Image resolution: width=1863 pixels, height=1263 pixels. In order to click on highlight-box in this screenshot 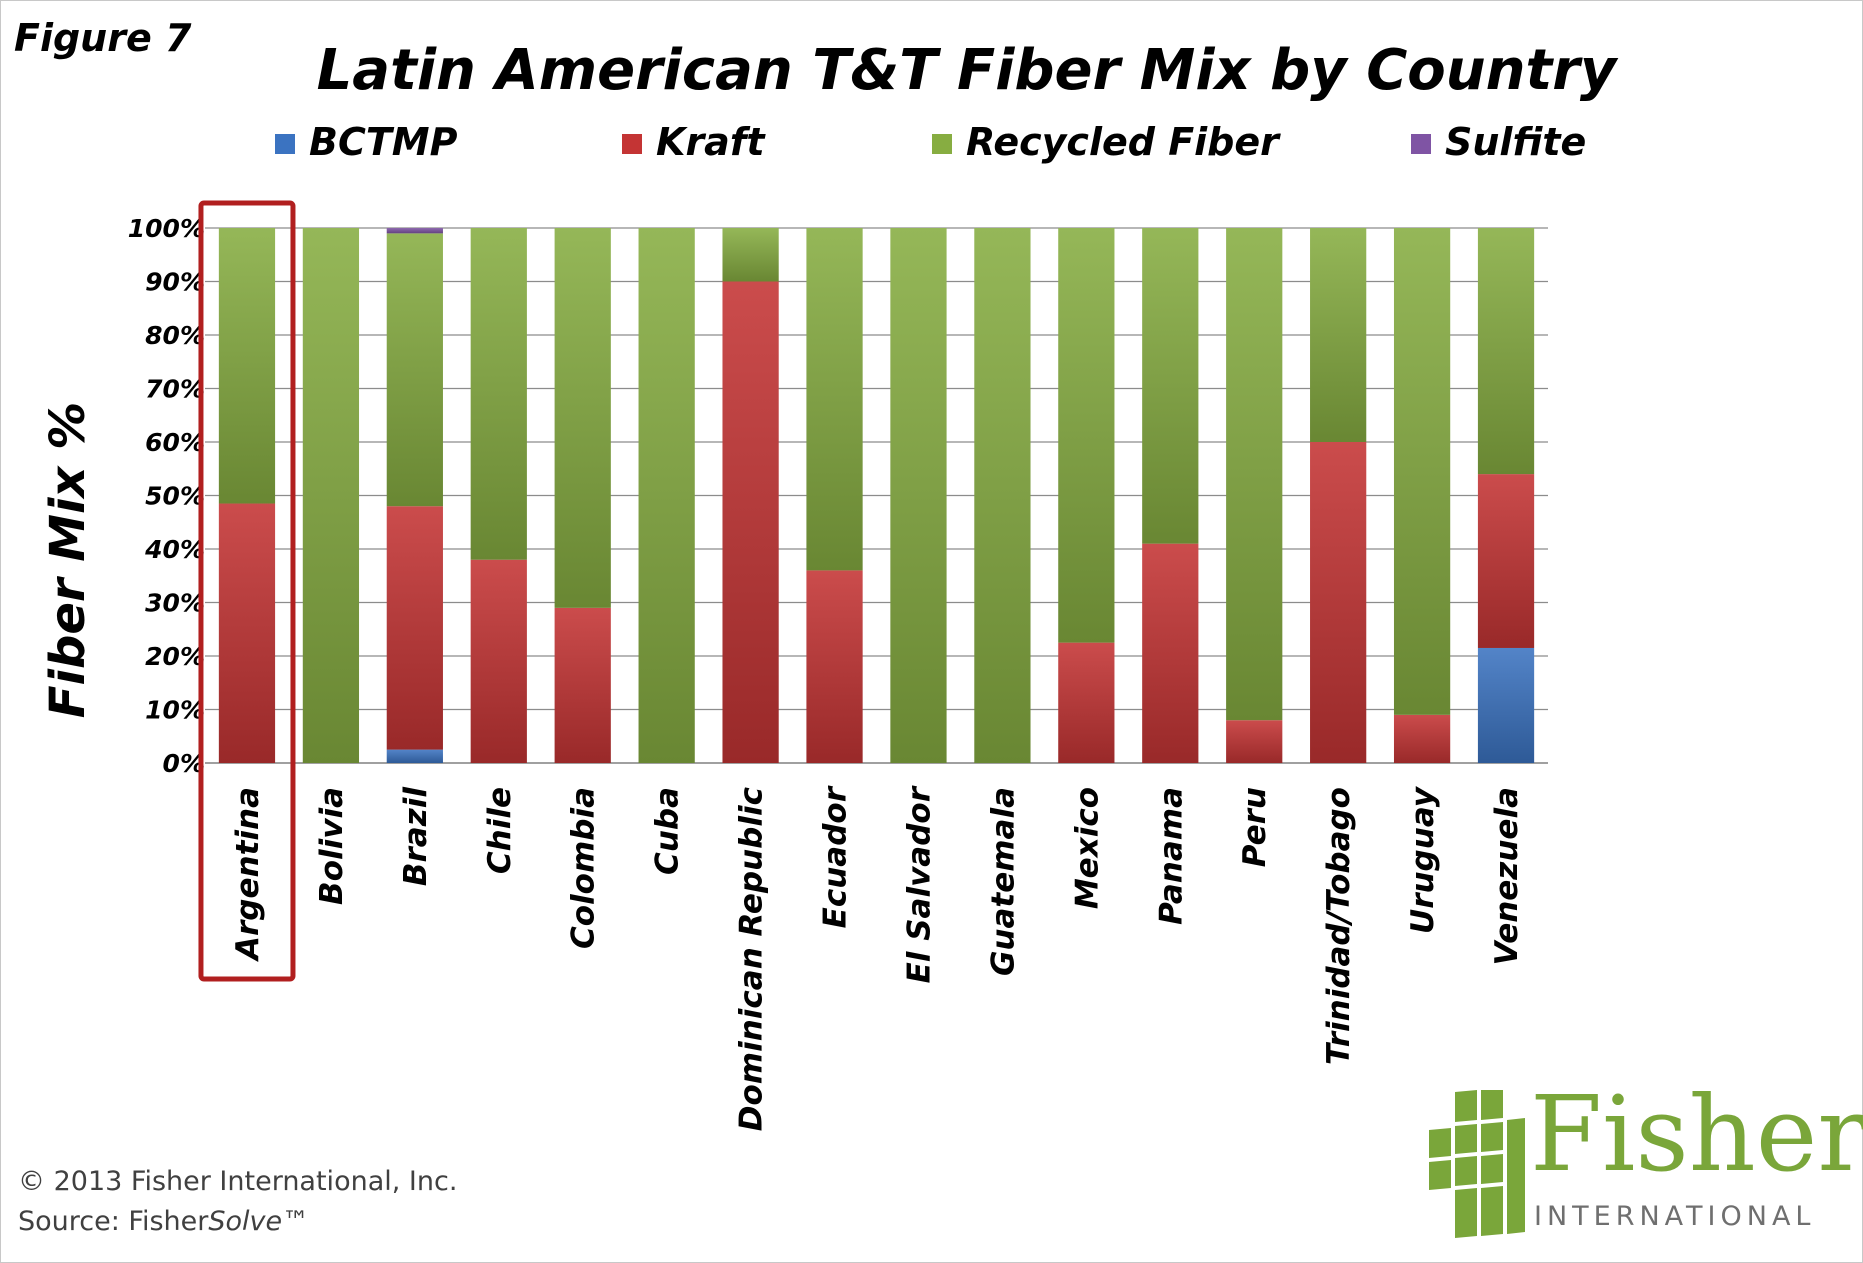, I will do `click(247, 591)`.